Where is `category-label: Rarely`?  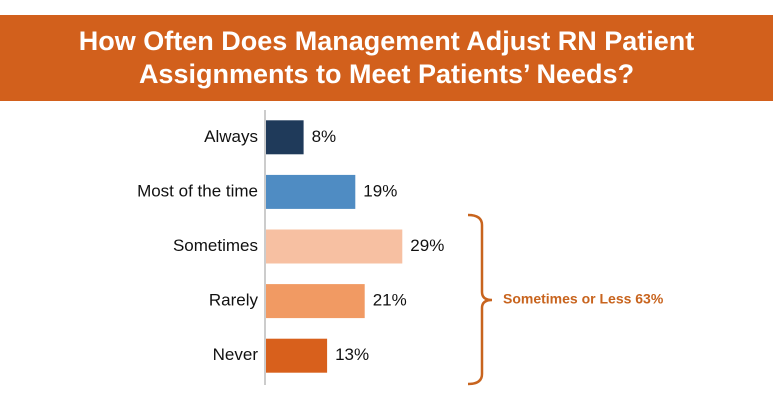 category-label: Rarely is located at coordinates (234, 300).